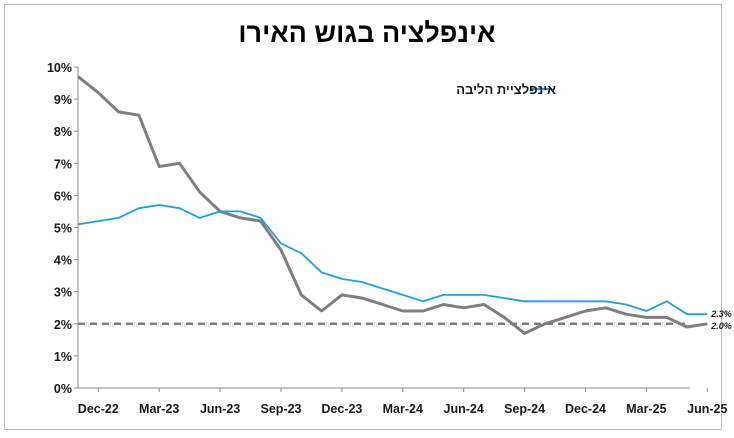 This screenshot has height=438, width=734. Describe the element at coordinates (524, 409) in the screenshot. I see `x-tick-label: Sep-24` at that location.